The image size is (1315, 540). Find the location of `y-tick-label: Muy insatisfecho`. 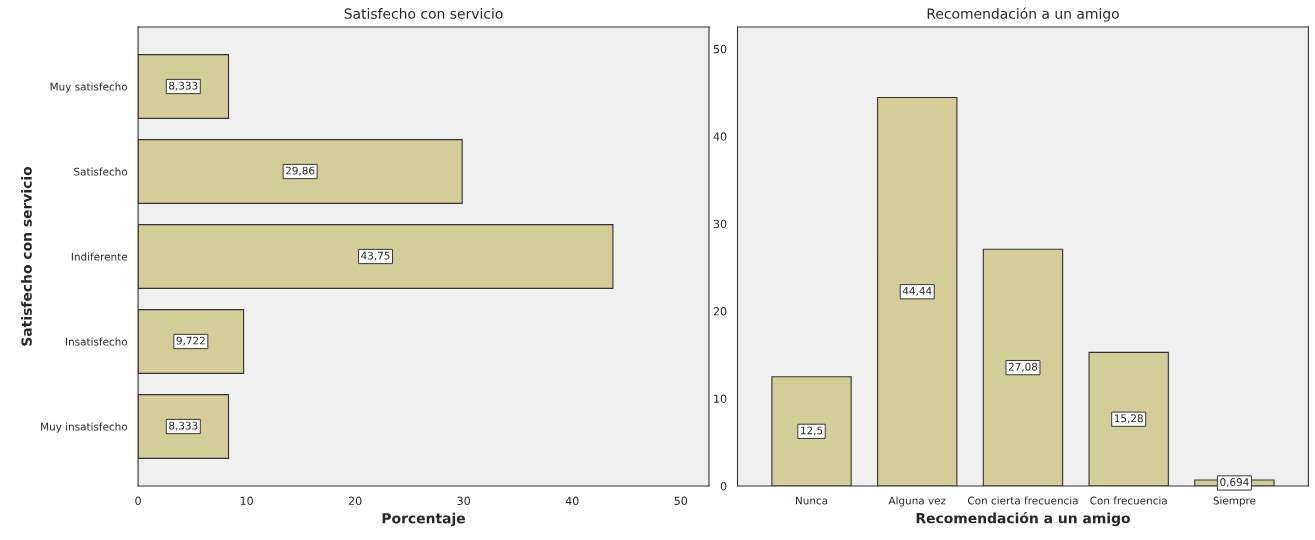

y-tick-label: Muy insatisfecho is located at coordinates (84, 427).